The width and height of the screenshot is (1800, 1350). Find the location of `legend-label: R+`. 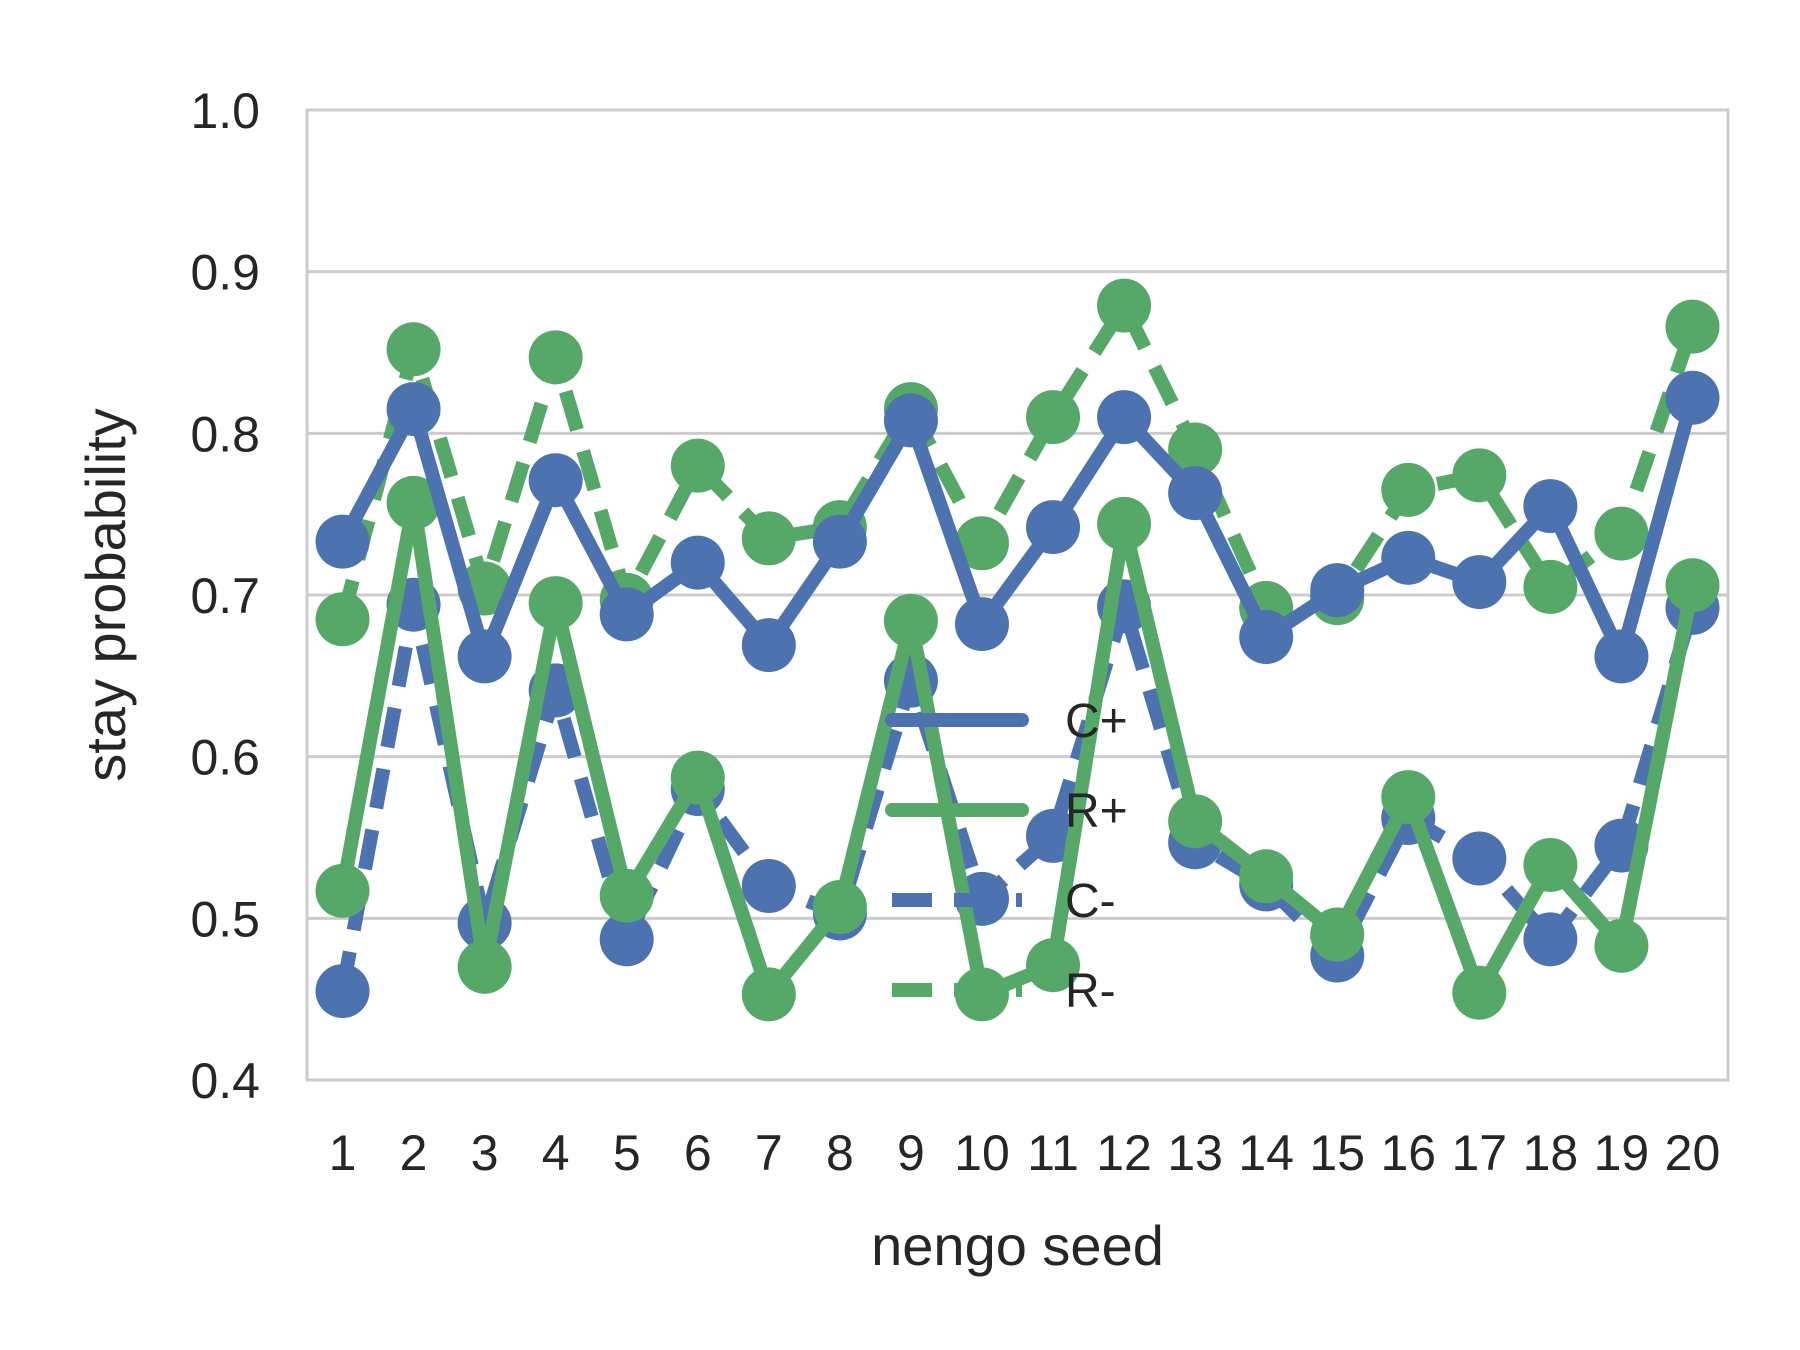

legend-label: R+ is located at coordinates (1096, 811).